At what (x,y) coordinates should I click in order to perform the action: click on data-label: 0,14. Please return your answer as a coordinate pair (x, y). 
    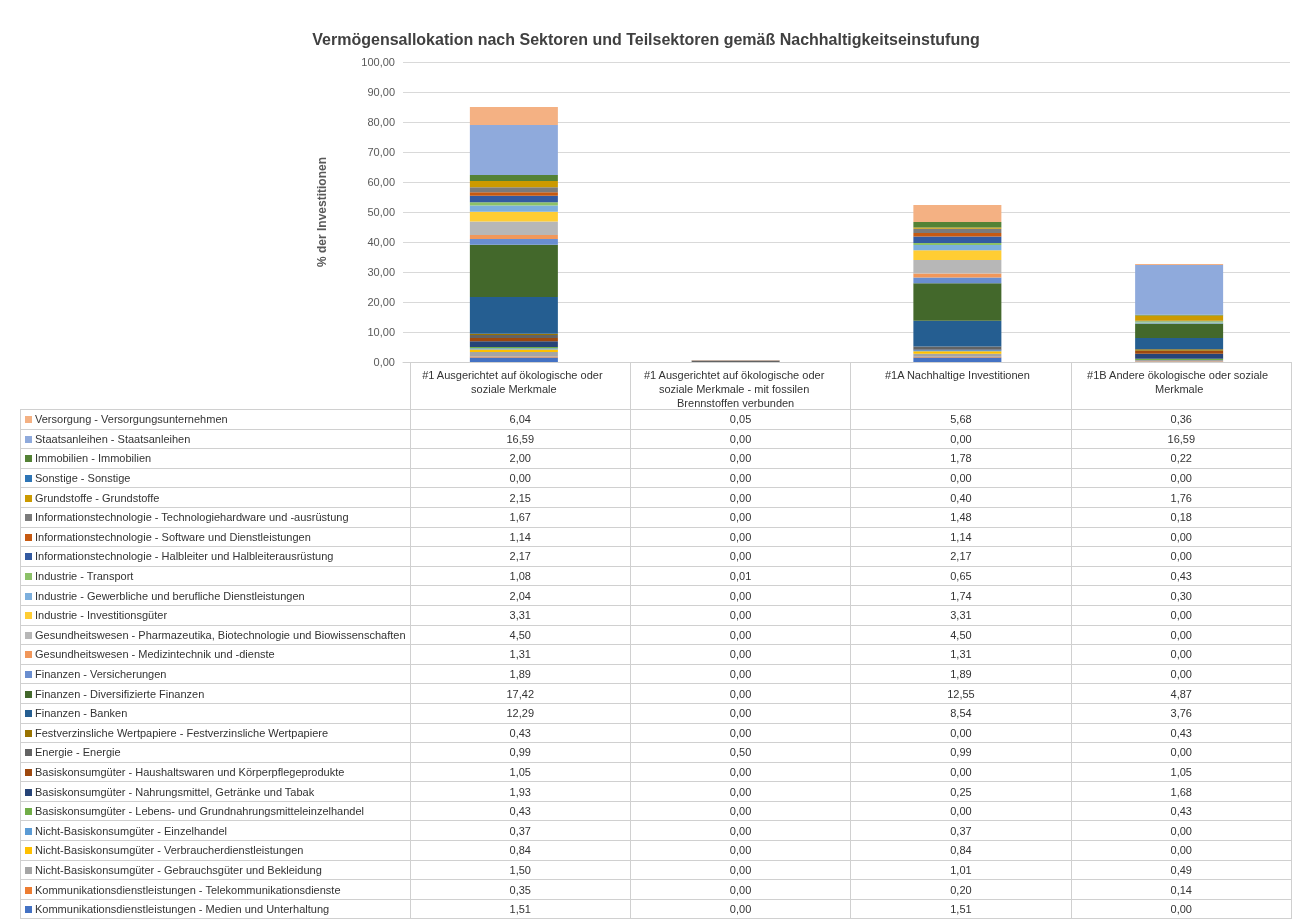
    Looking at the image, I should click on (1181, 889).